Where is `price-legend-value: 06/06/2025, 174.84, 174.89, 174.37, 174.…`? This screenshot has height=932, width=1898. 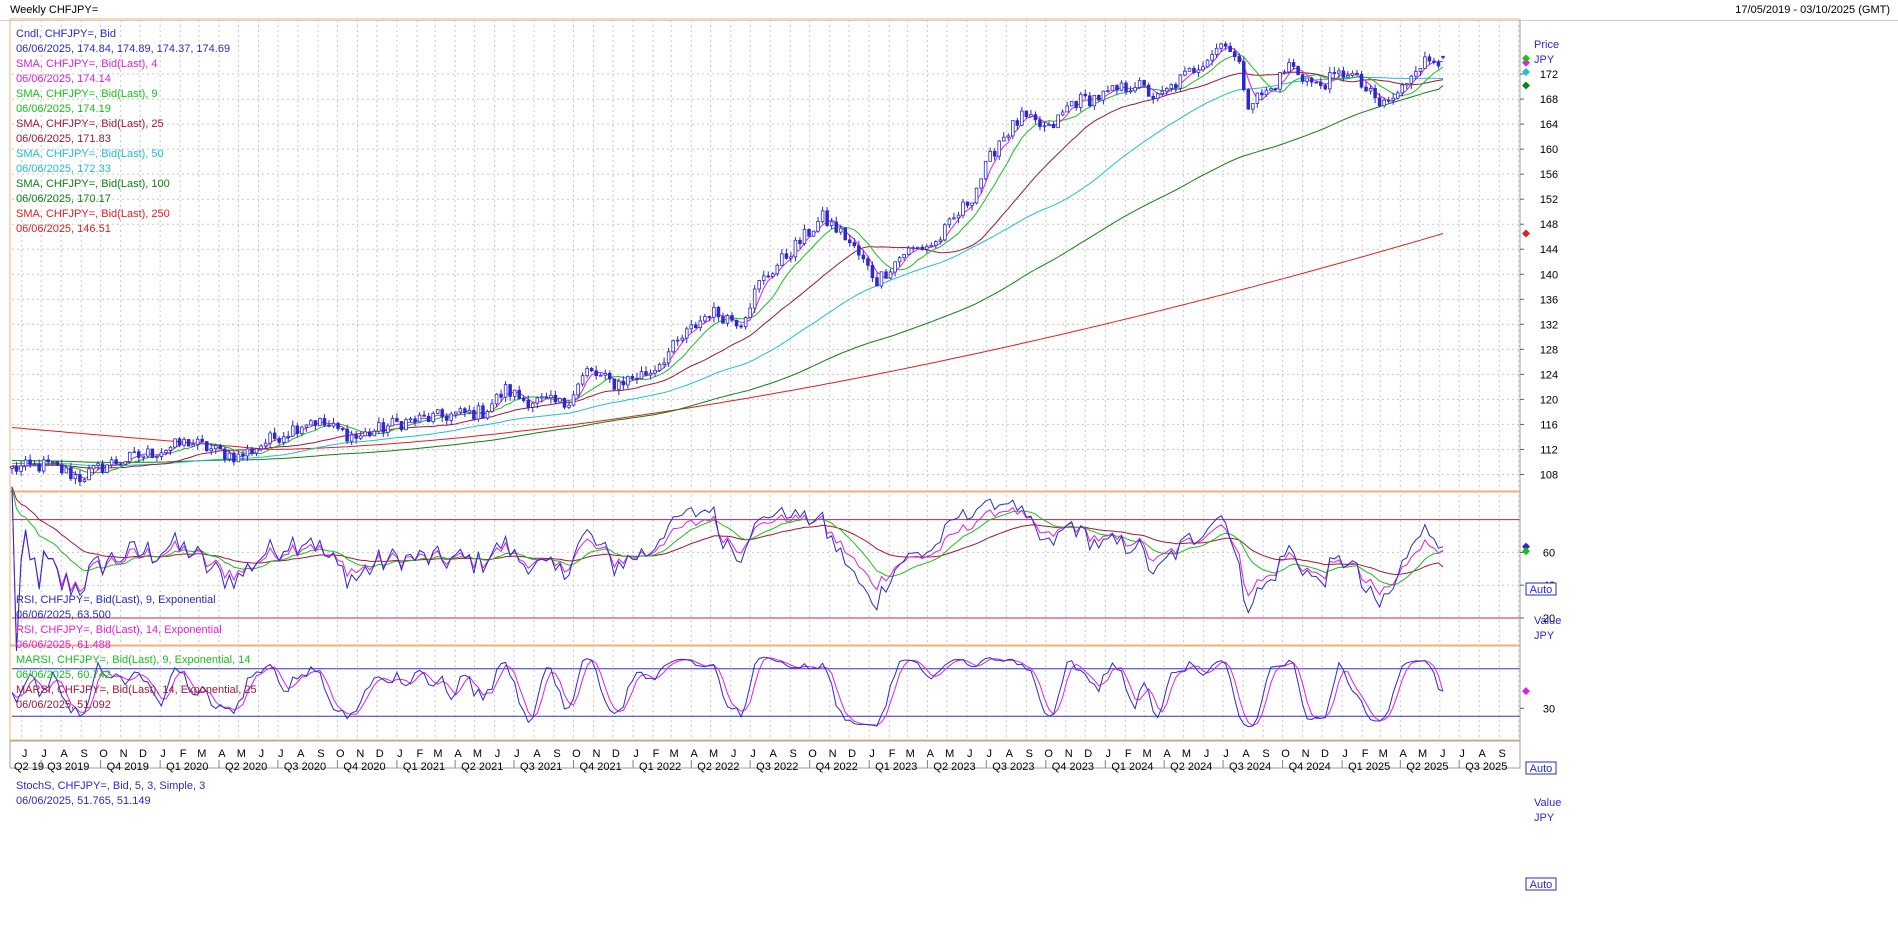
price-legend-value: 06/06/2025, 174.84, 174.89, 174.37, 174.… is located at coordinates (123, 49).